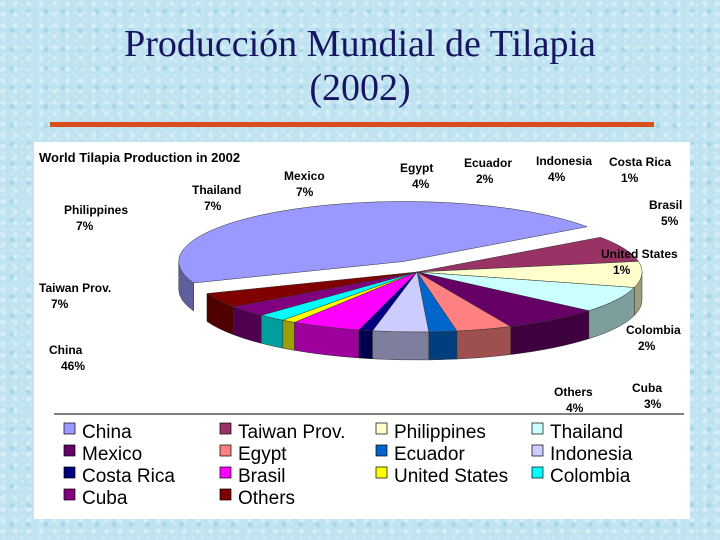  Describe the element at coordinates (647, 346) in the screenshot. I see `pie-value-colombia: 2%` at that location.